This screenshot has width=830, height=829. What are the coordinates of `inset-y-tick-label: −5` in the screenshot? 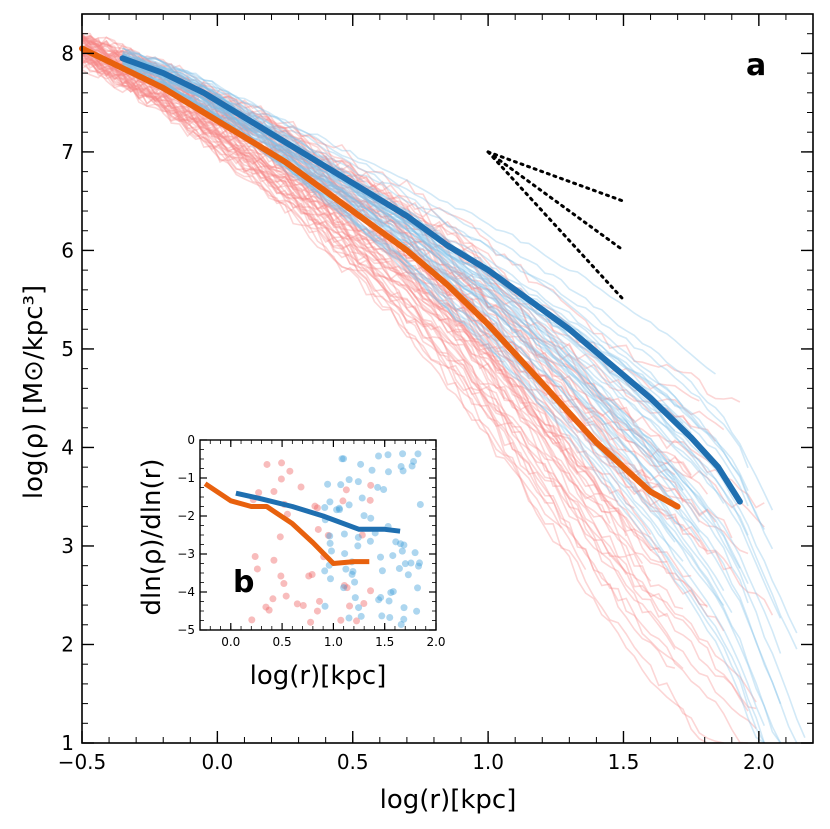 It's located at (186, 630).